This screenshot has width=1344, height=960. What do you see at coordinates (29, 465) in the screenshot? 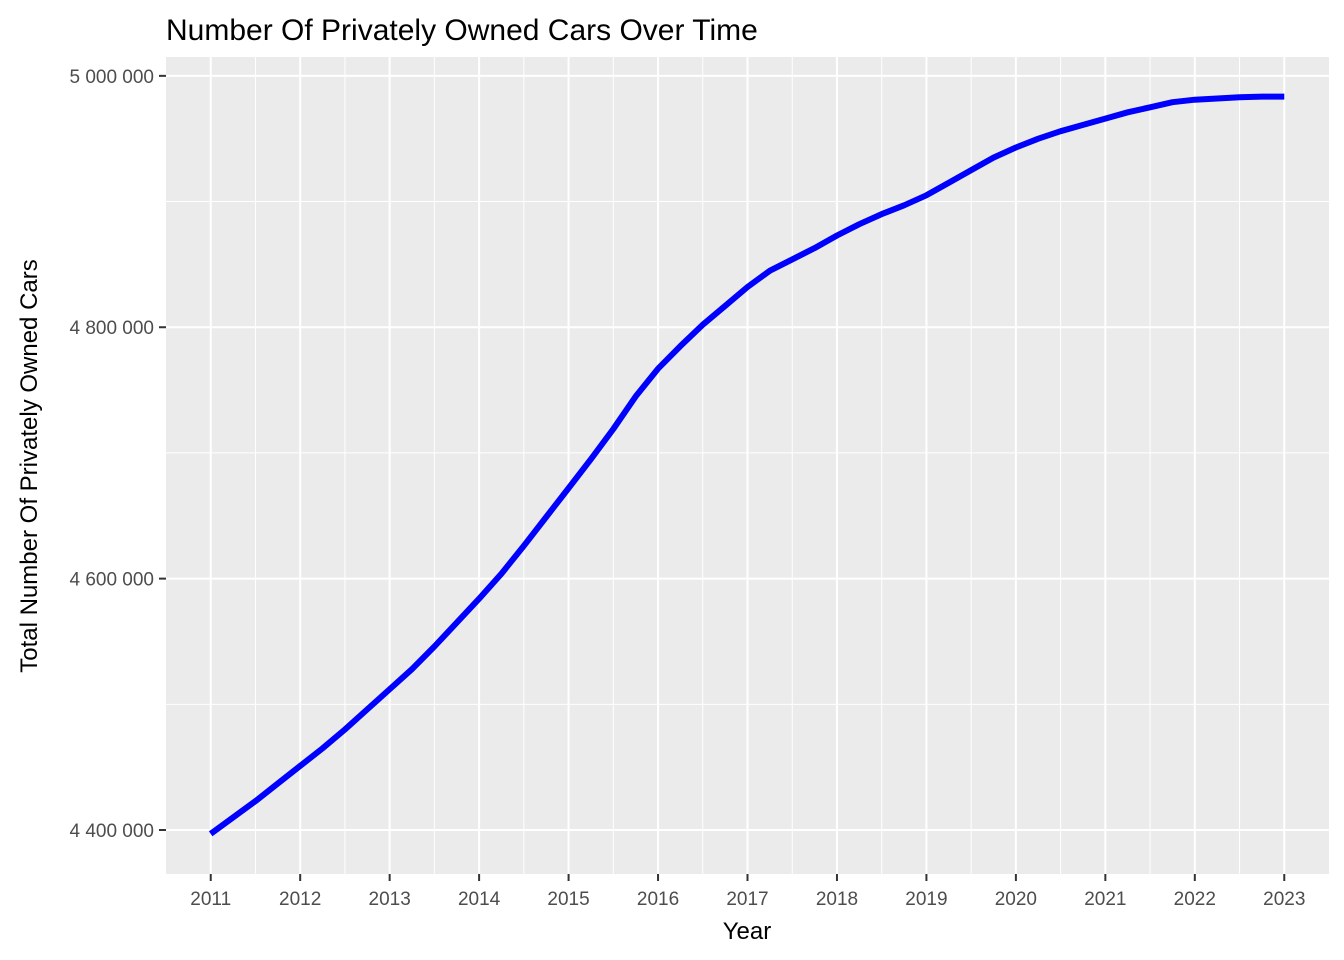
I see `y-axis-title: Total Number Of Privately Owned Cars` at bounding box center [29, 465].